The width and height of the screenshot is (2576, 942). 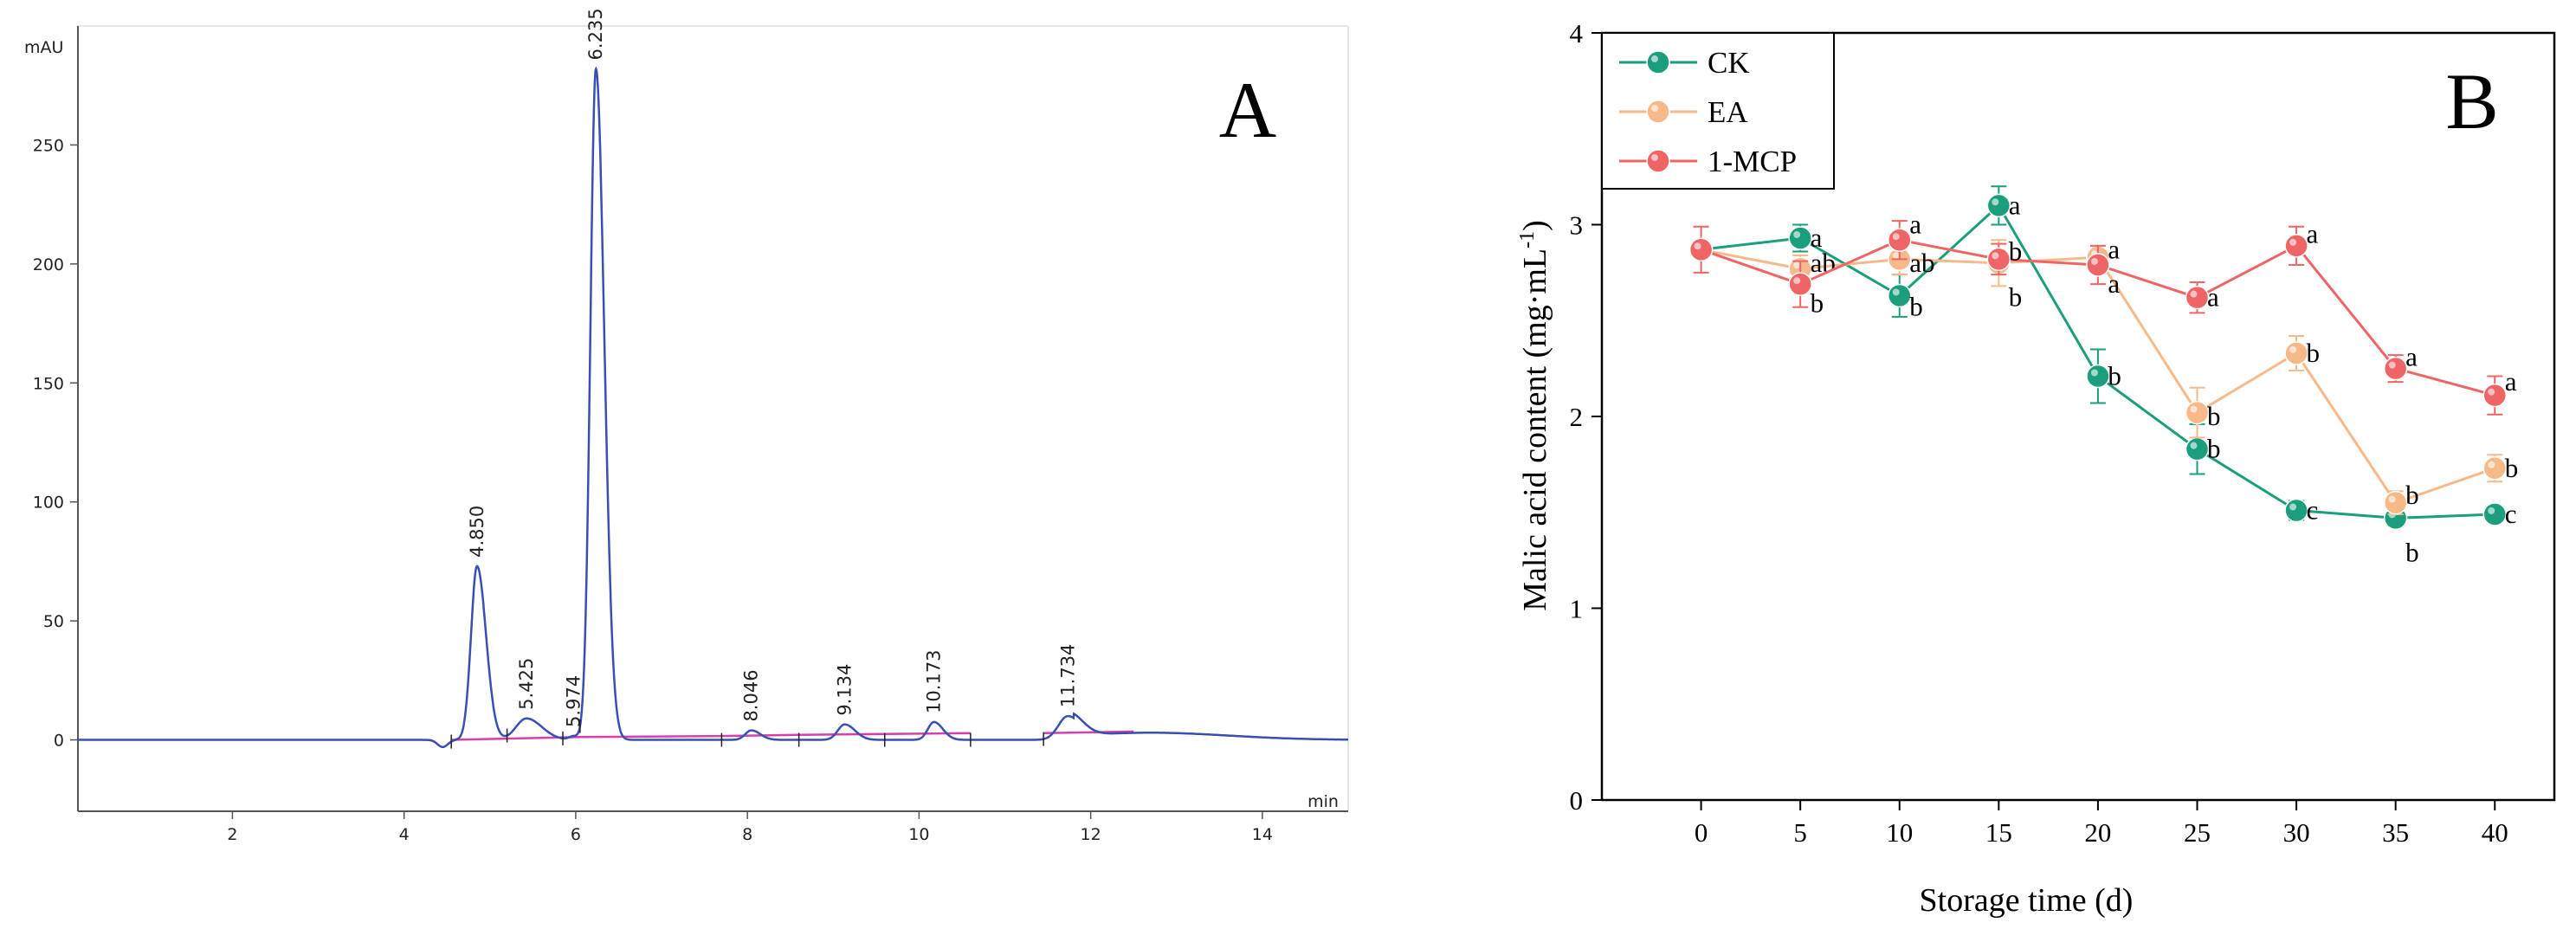 I want to click on y-tick-label: 3, so click(x=1577, y=226).